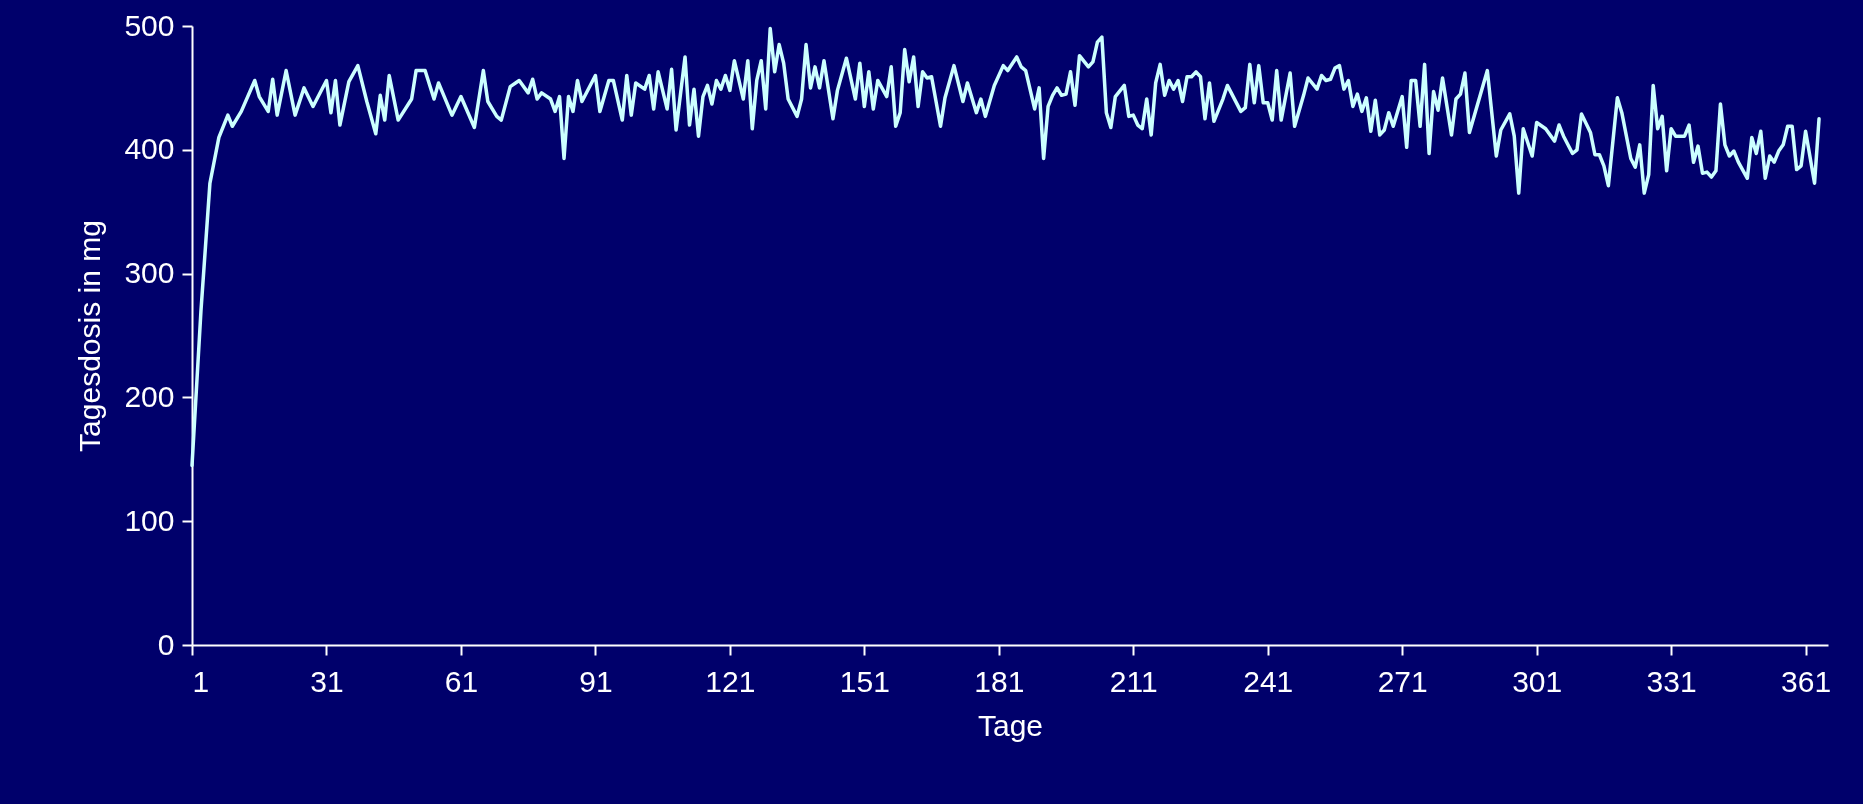 The width and height of the screenshot is (1863, 804). I want to click on y-tick-label: 300, so click(149, 273).